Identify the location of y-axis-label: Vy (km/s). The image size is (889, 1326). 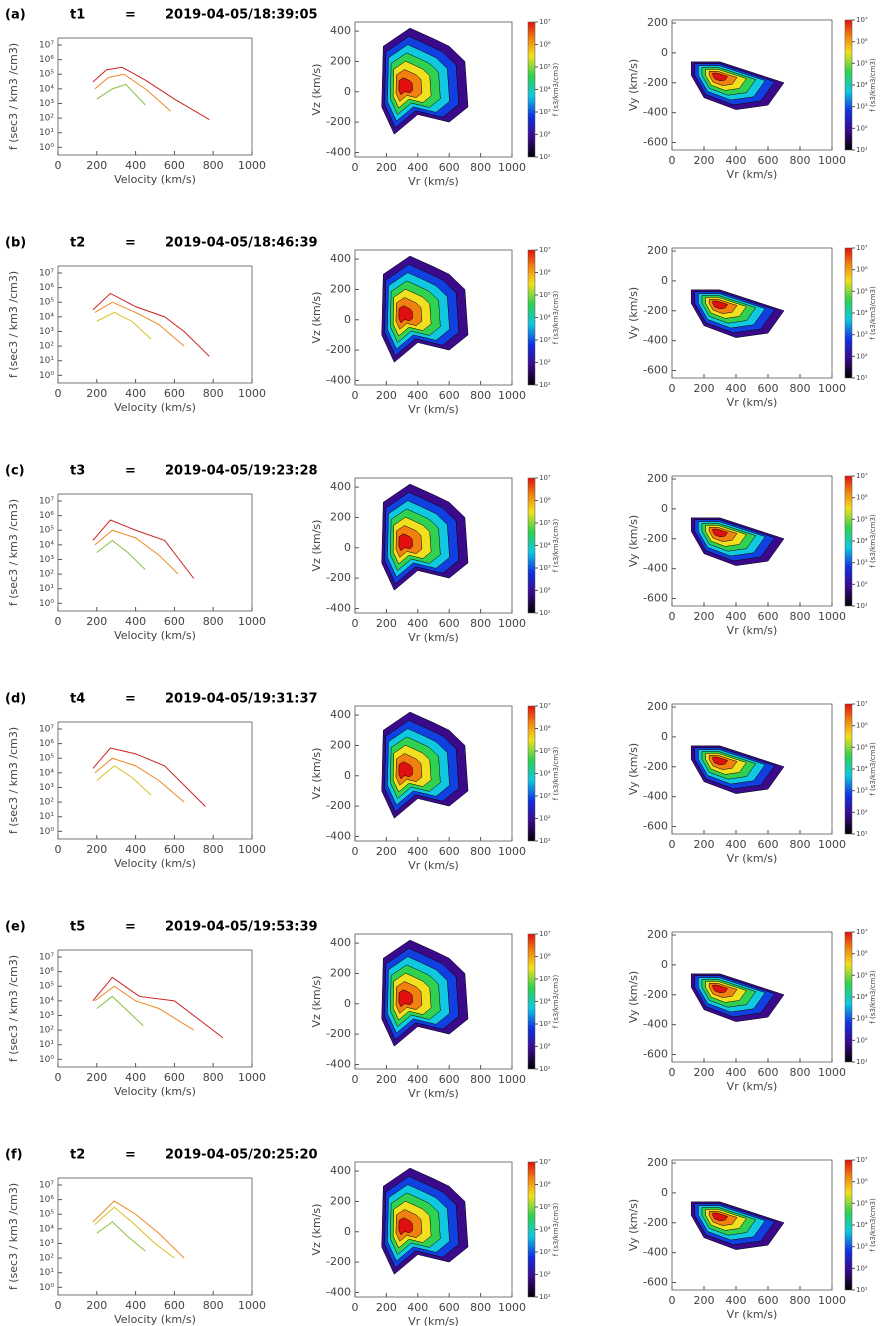
(633, 1225).